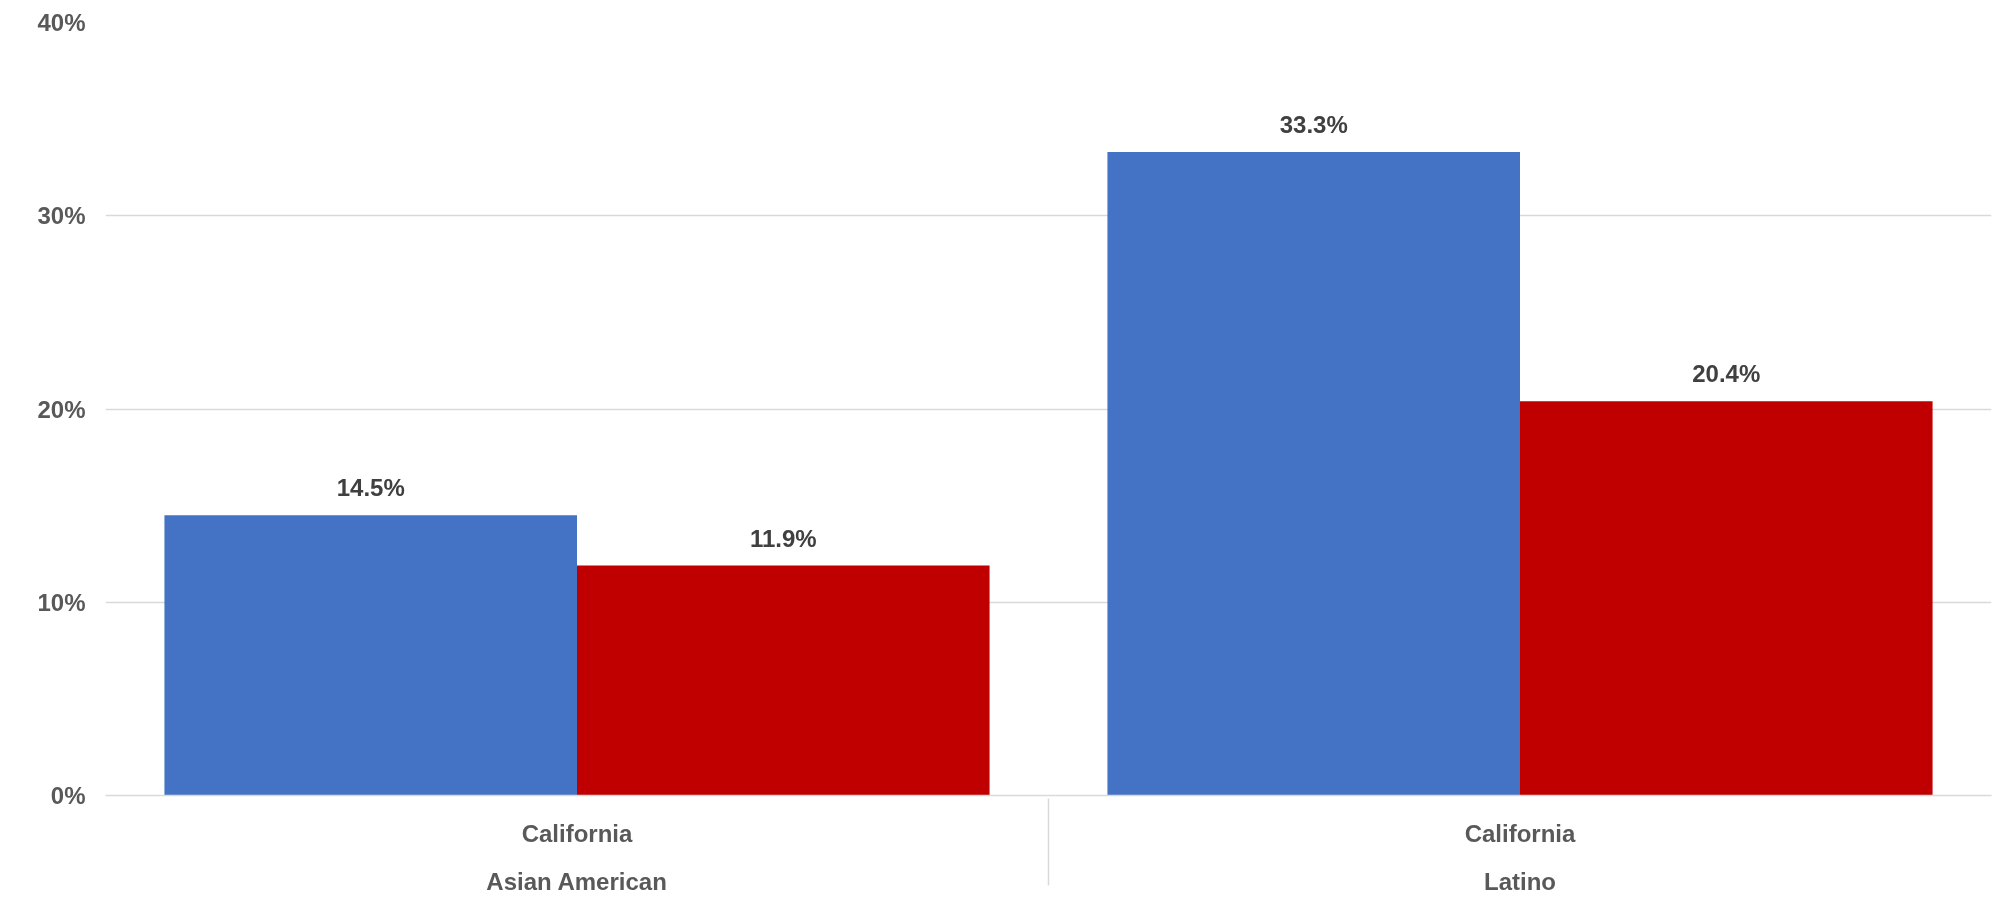 The width and height of the screenshot is (1993, 921). What do you see at coordinates (783, 538) in the screenshot?
I see `data-label: 11.9%` at bounding box center [783, 538].